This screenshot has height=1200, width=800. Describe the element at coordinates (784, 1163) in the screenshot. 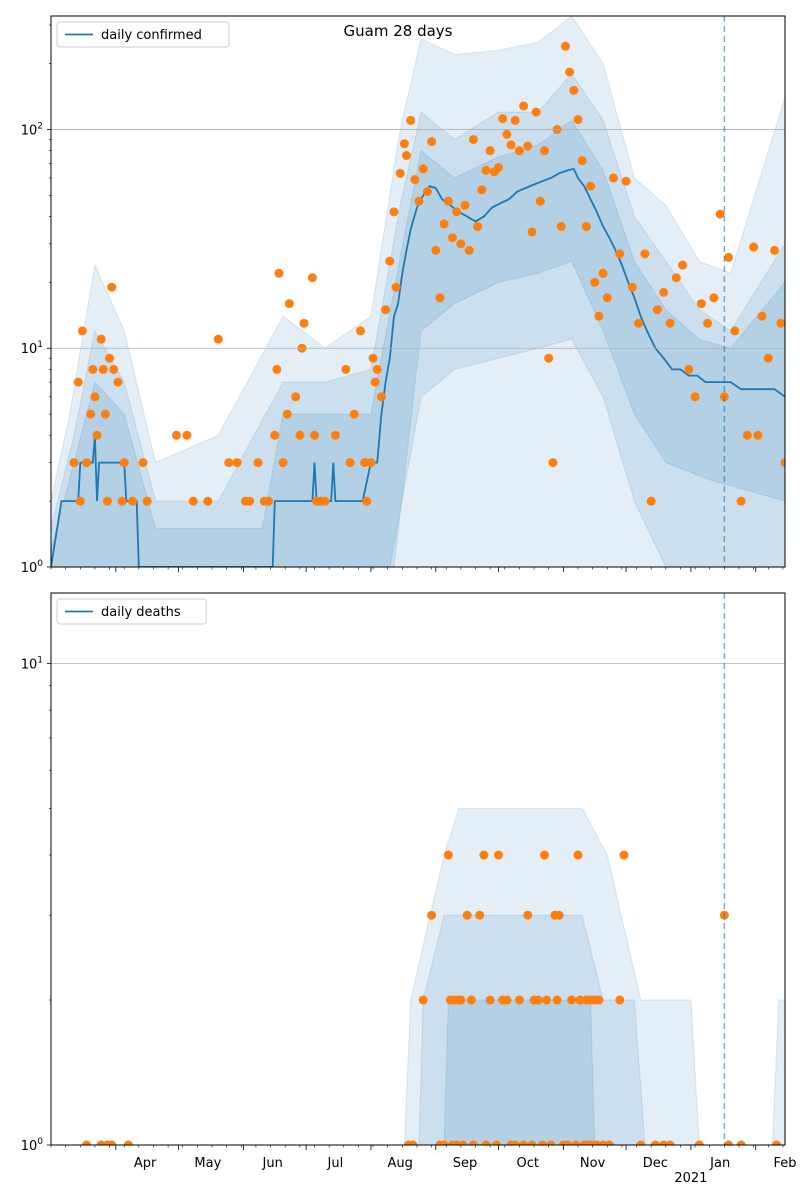

I see `x-tick-label: Feb` at that location.